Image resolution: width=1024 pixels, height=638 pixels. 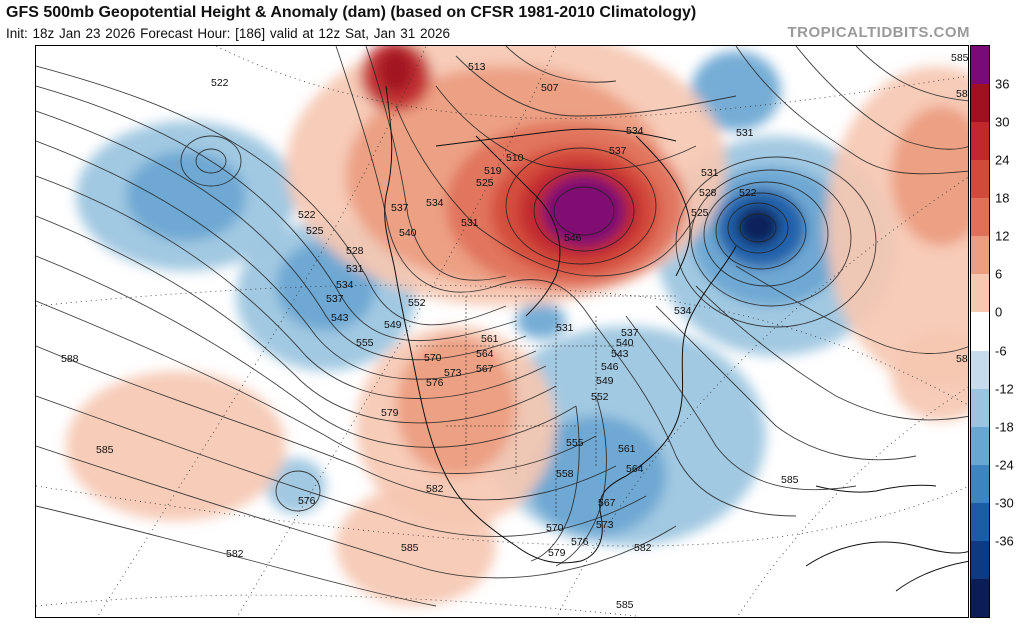 I want to click on colorbar-tick-label: 24, so click(x=1002, y=160).